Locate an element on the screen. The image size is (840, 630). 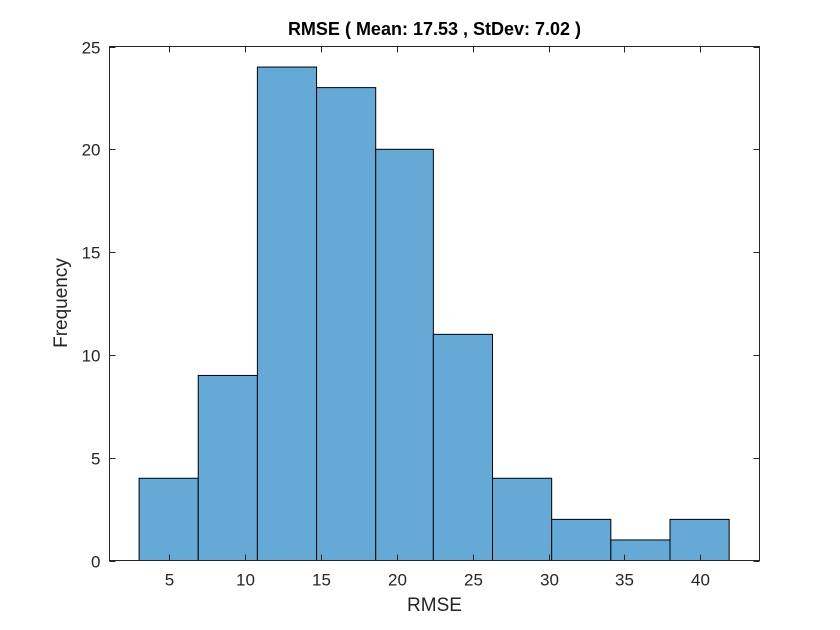
x-tick-label: 5 is located at coordinates (169, 580).